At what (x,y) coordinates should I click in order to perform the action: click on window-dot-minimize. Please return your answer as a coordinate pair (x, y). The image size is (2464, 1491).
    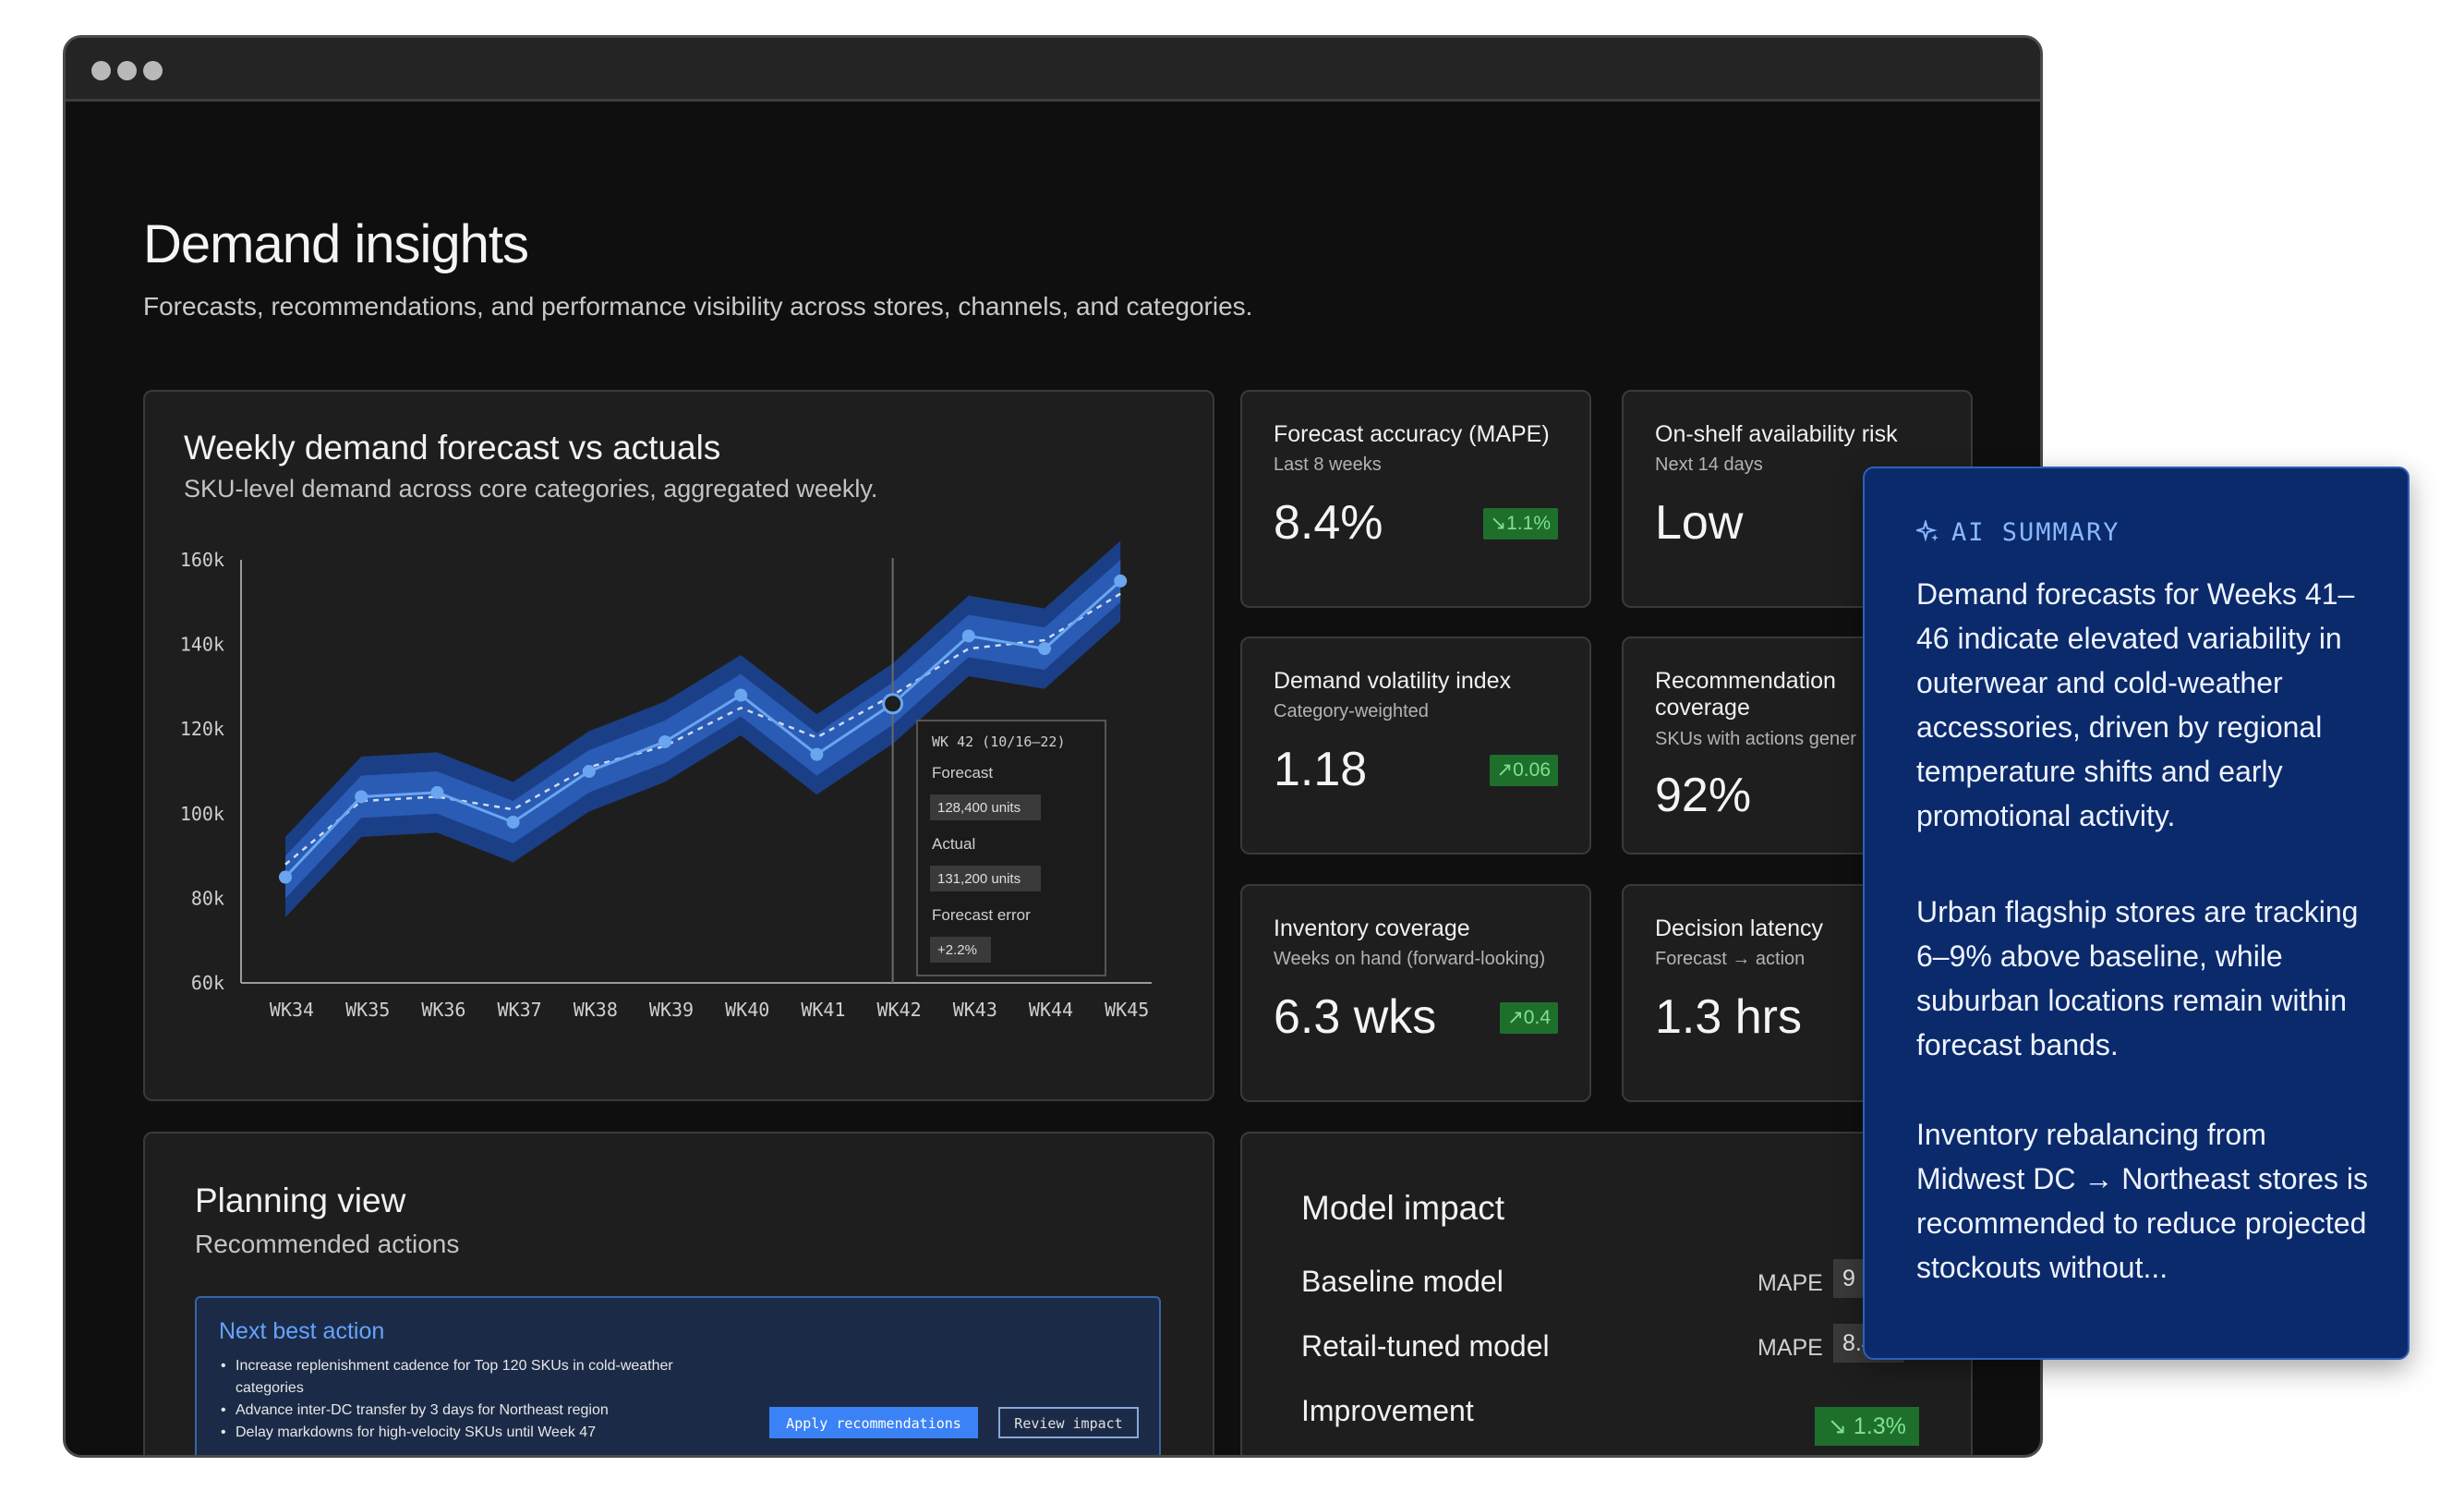
    Looking at the image, I should click on (127, 70).